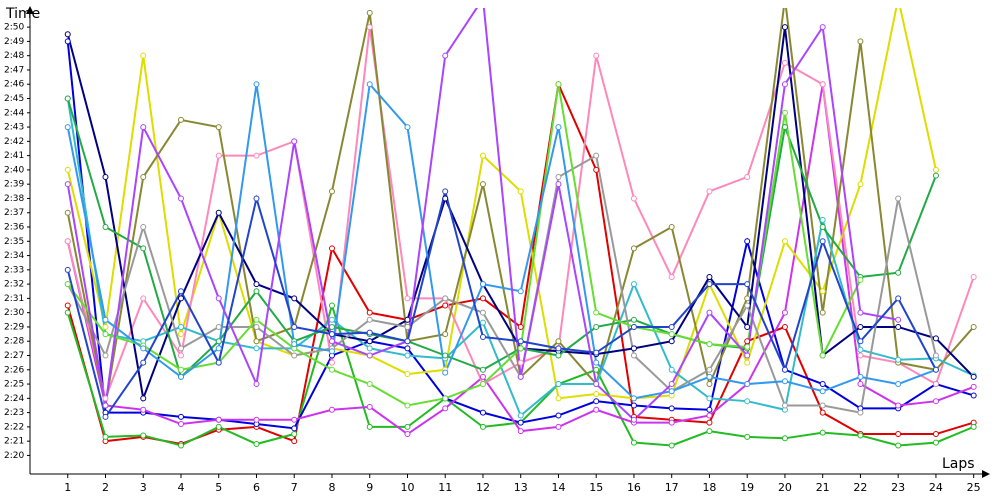  Describe the element at coordinates (823, 487) in the screenshot. I see `x-tick-label: 21` at that location.